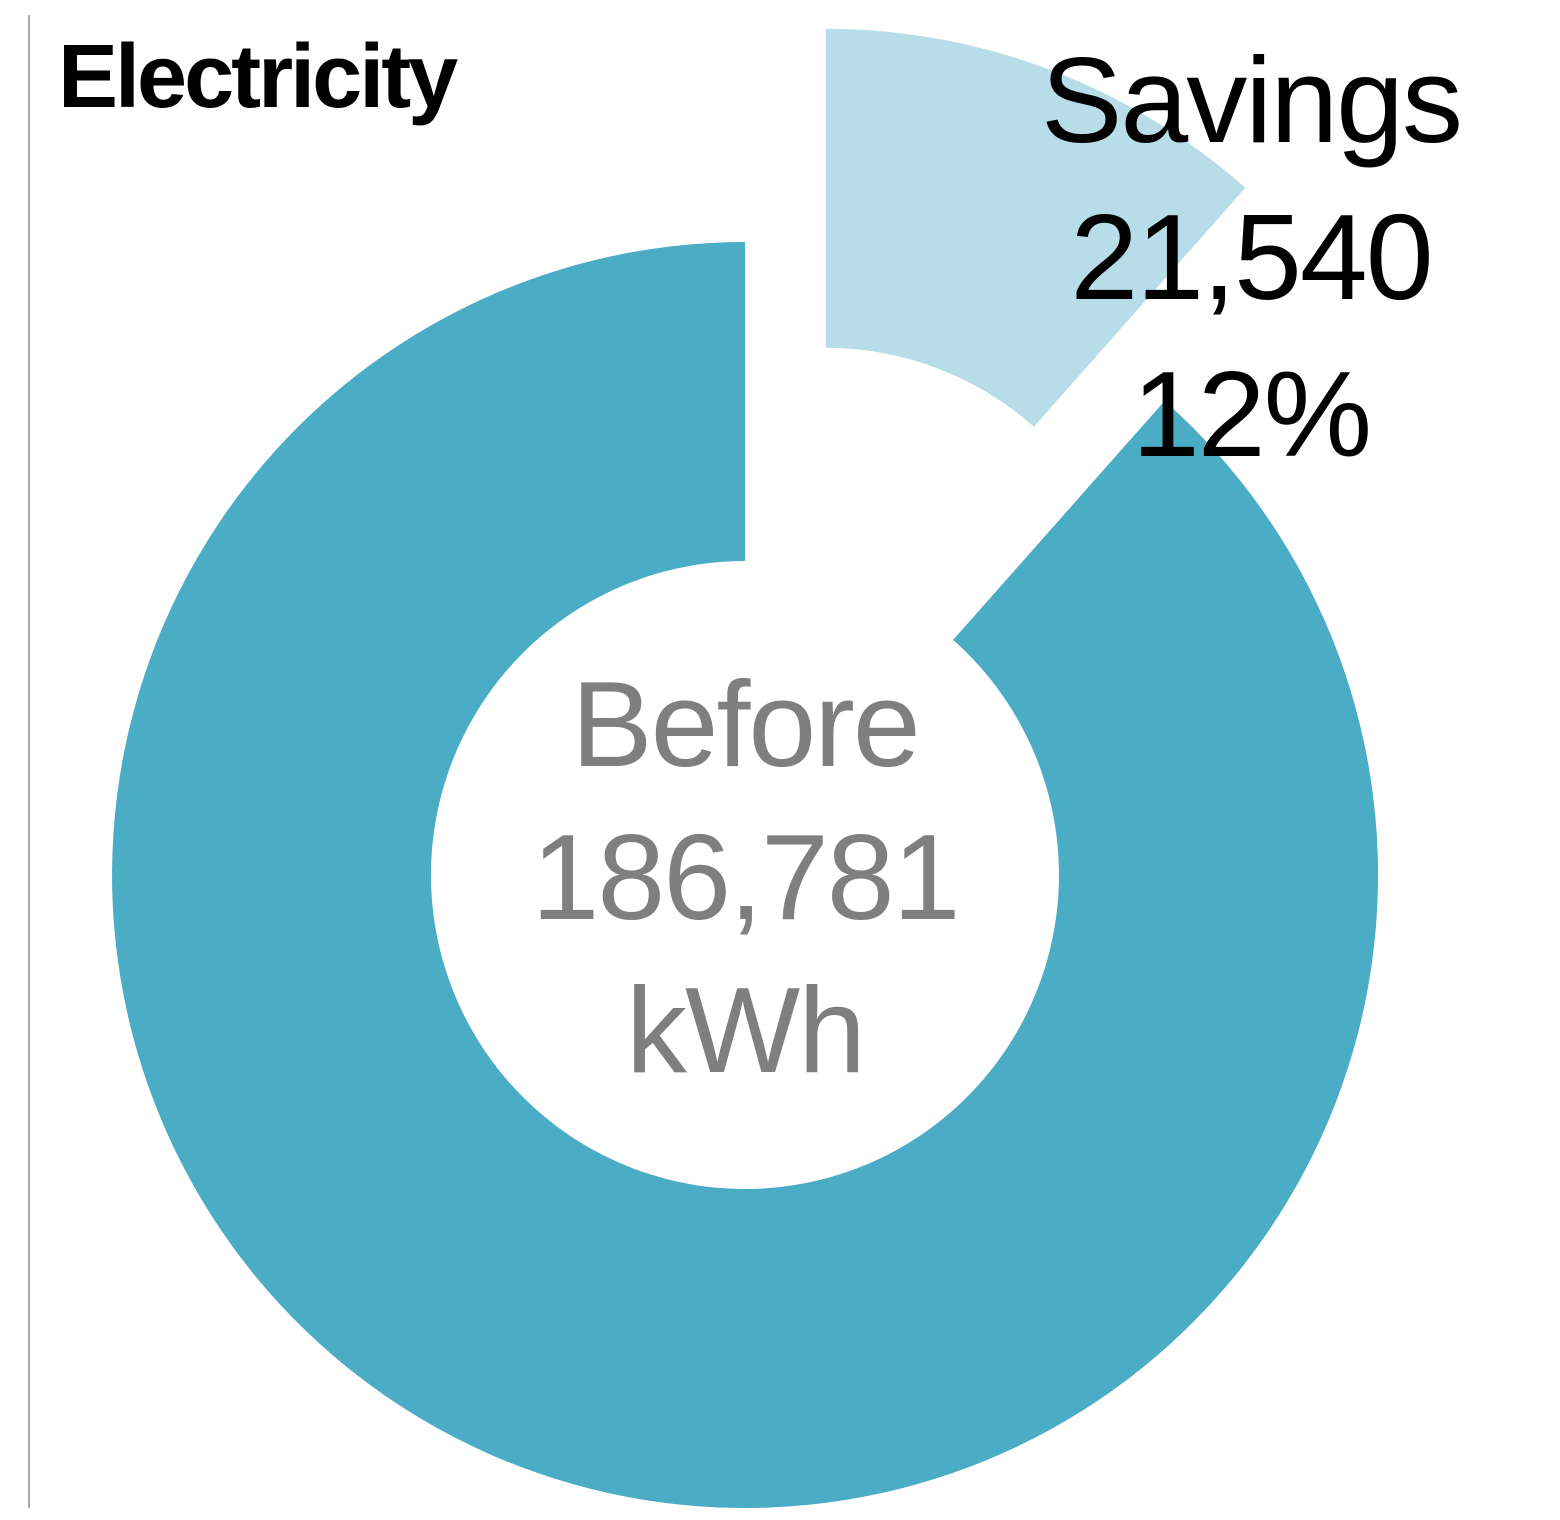 This screenshot has width=1560, height=1520. I want to click on savings-callout-name: Savings, so click(1251, 100).